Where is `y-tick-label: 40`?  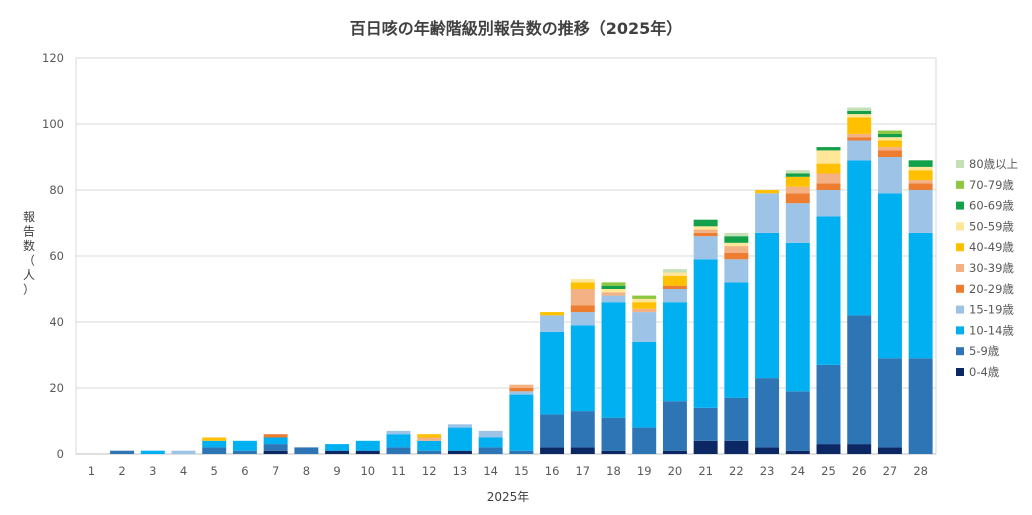
y-tick-label: 40 is located at coordinates (56, 322).